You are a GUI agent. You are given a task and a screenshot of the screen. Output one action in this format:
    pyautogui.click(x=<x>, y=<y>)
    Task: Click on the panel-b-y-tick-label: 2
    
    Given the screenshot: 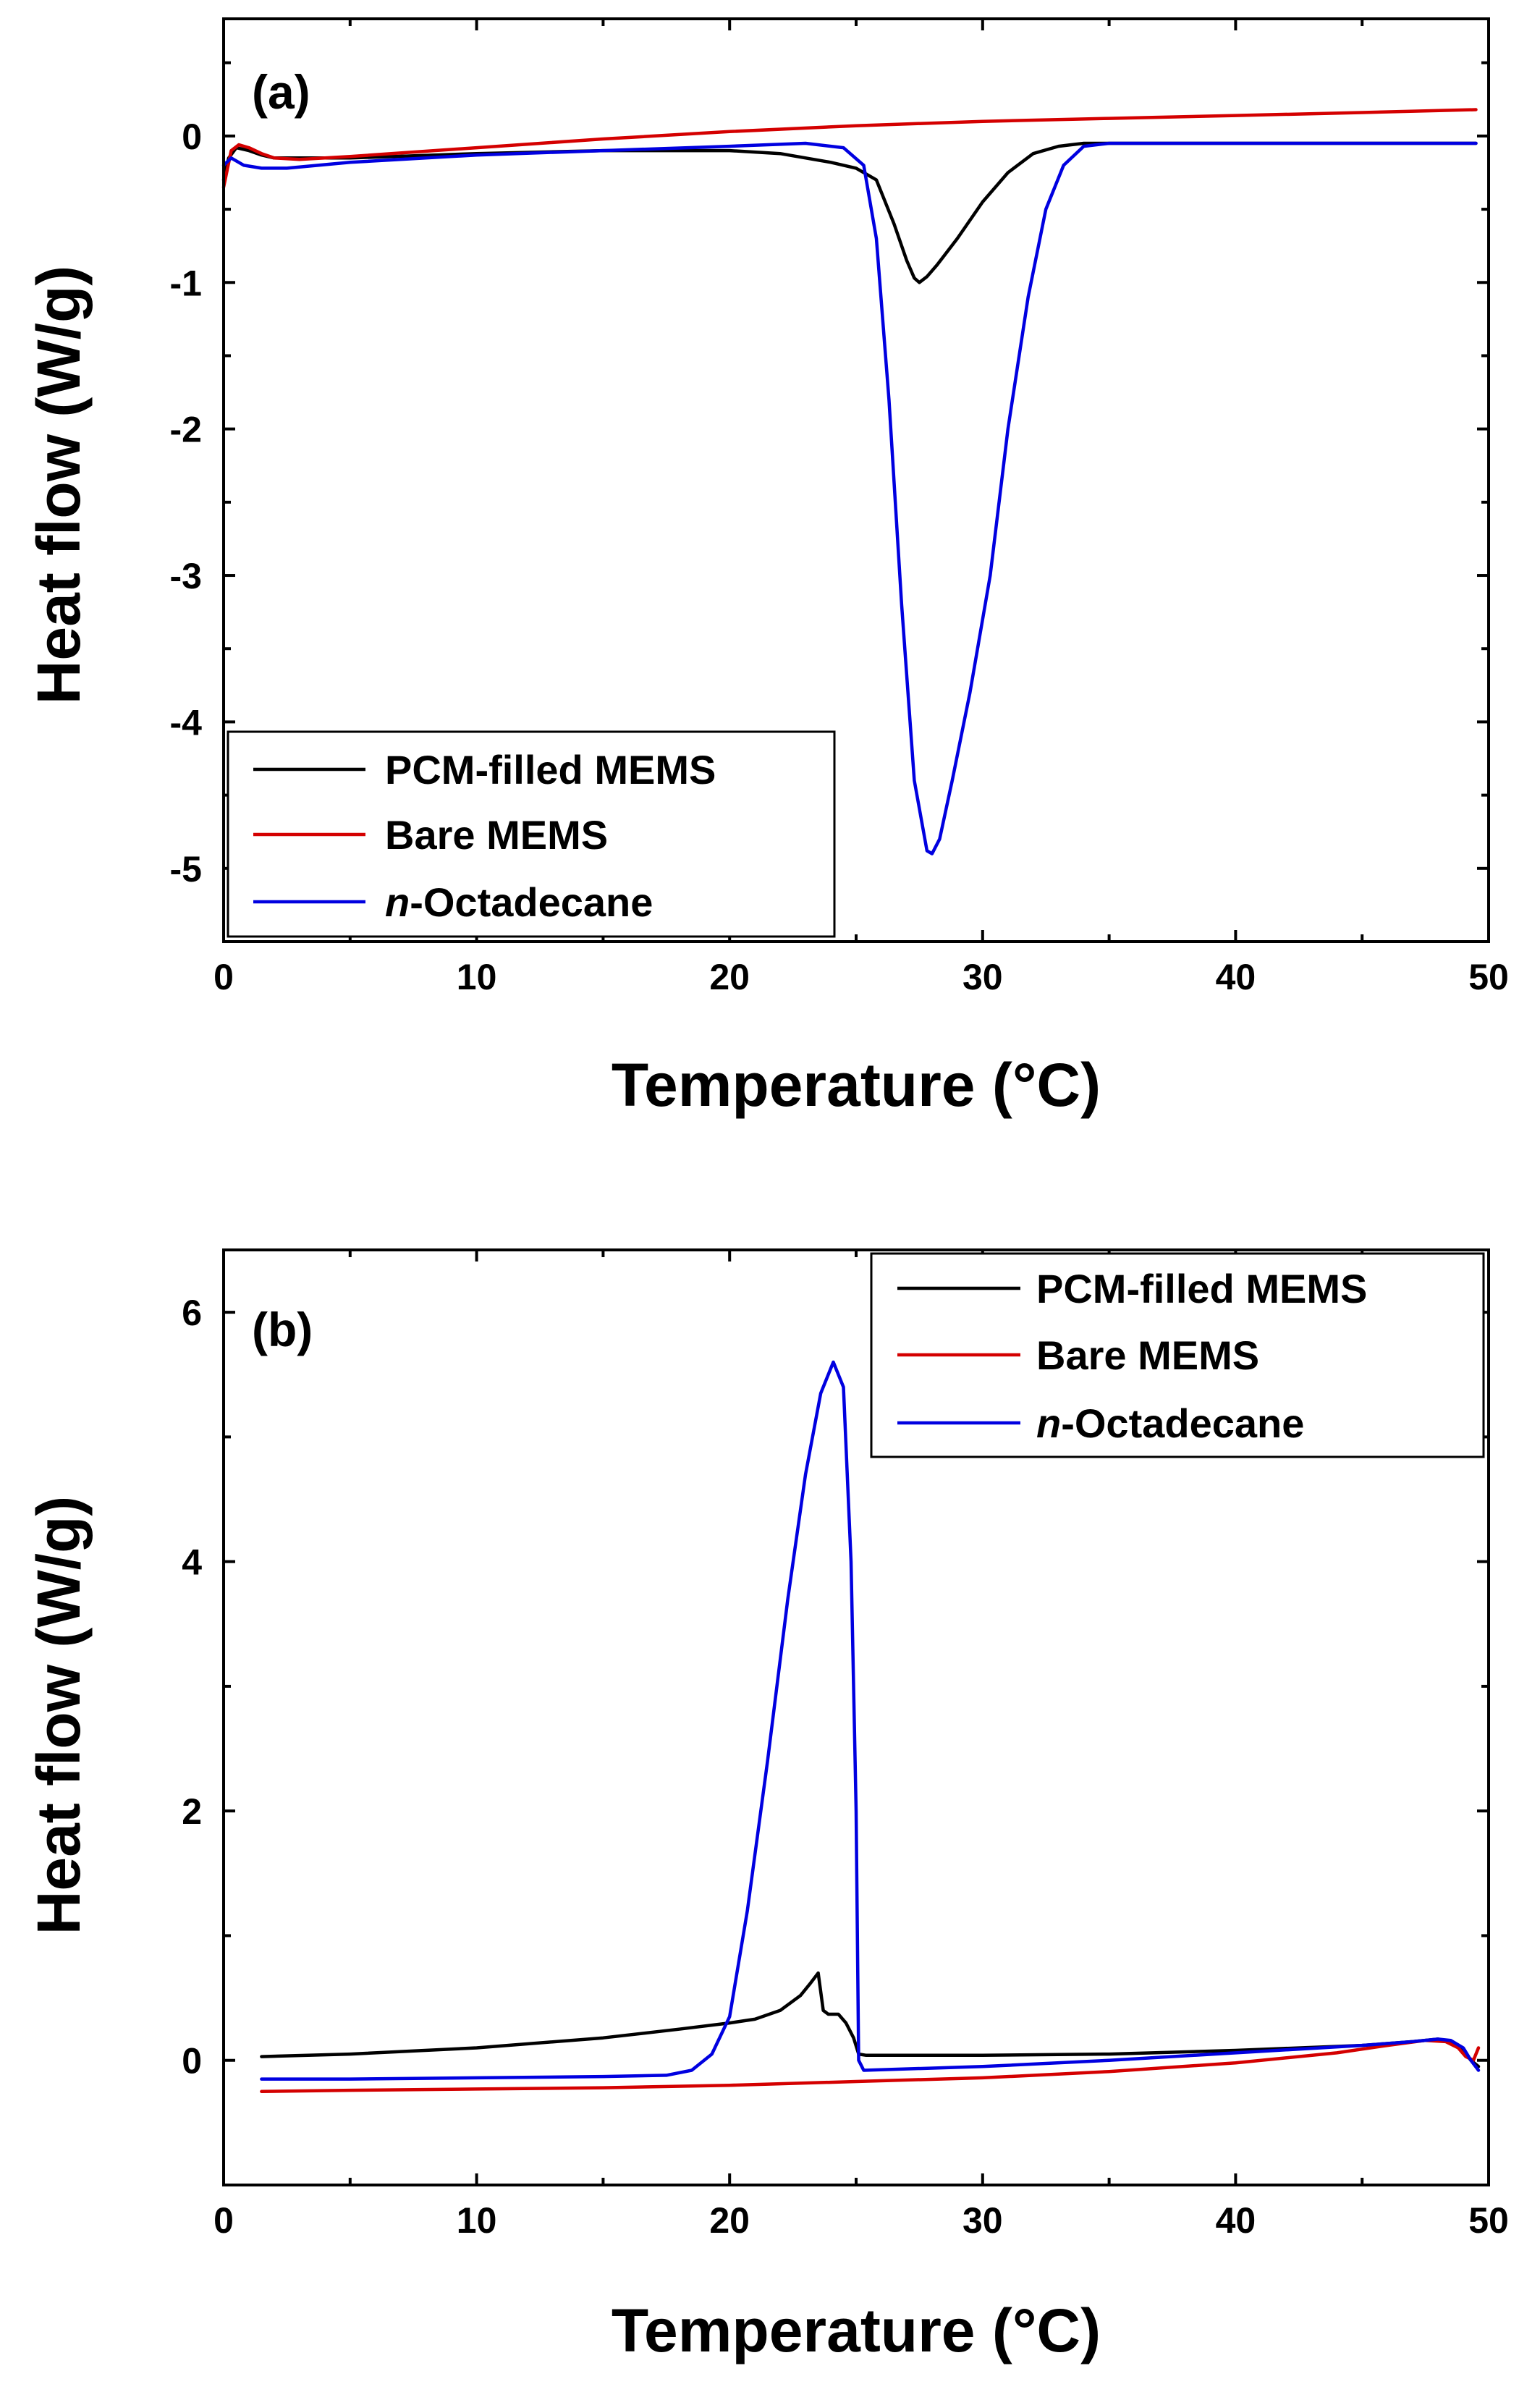 What is the action you would take?
    pyautogui.click(x=192, y=1811)
    